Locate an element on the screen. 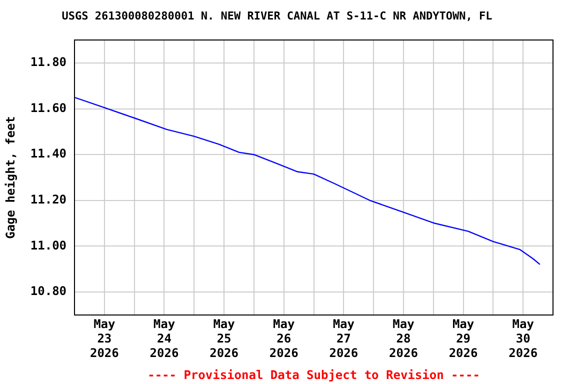 This screenshot has width=576, height=384. chart-title: USGS 261300080280001 N. NEW RIVER CANAL AT S-11-C NR ANDYTOWN, FL is located at coordinates (277, 15).